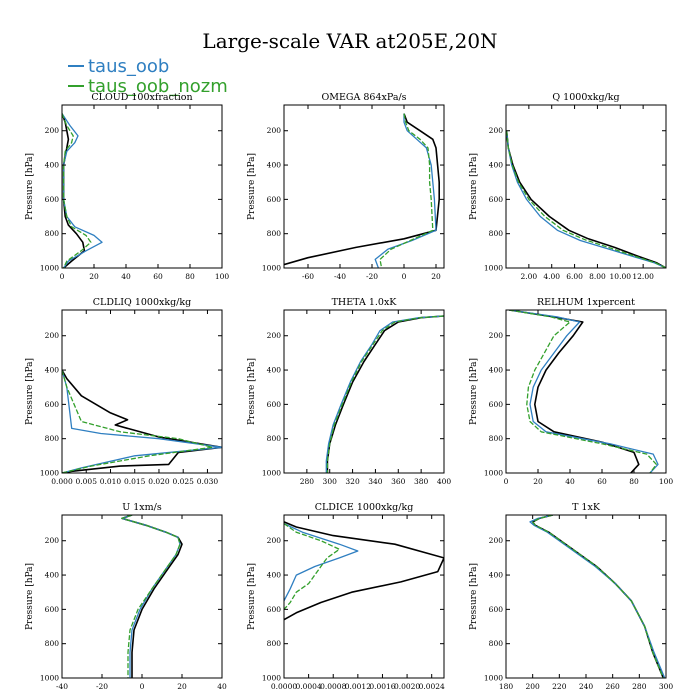 This screenshot has width=700, height=700. What do you see at coordinates (621, 276) in the screenshot?
I see `x-tick-label: 10.00` at bounding box center [621, 276].